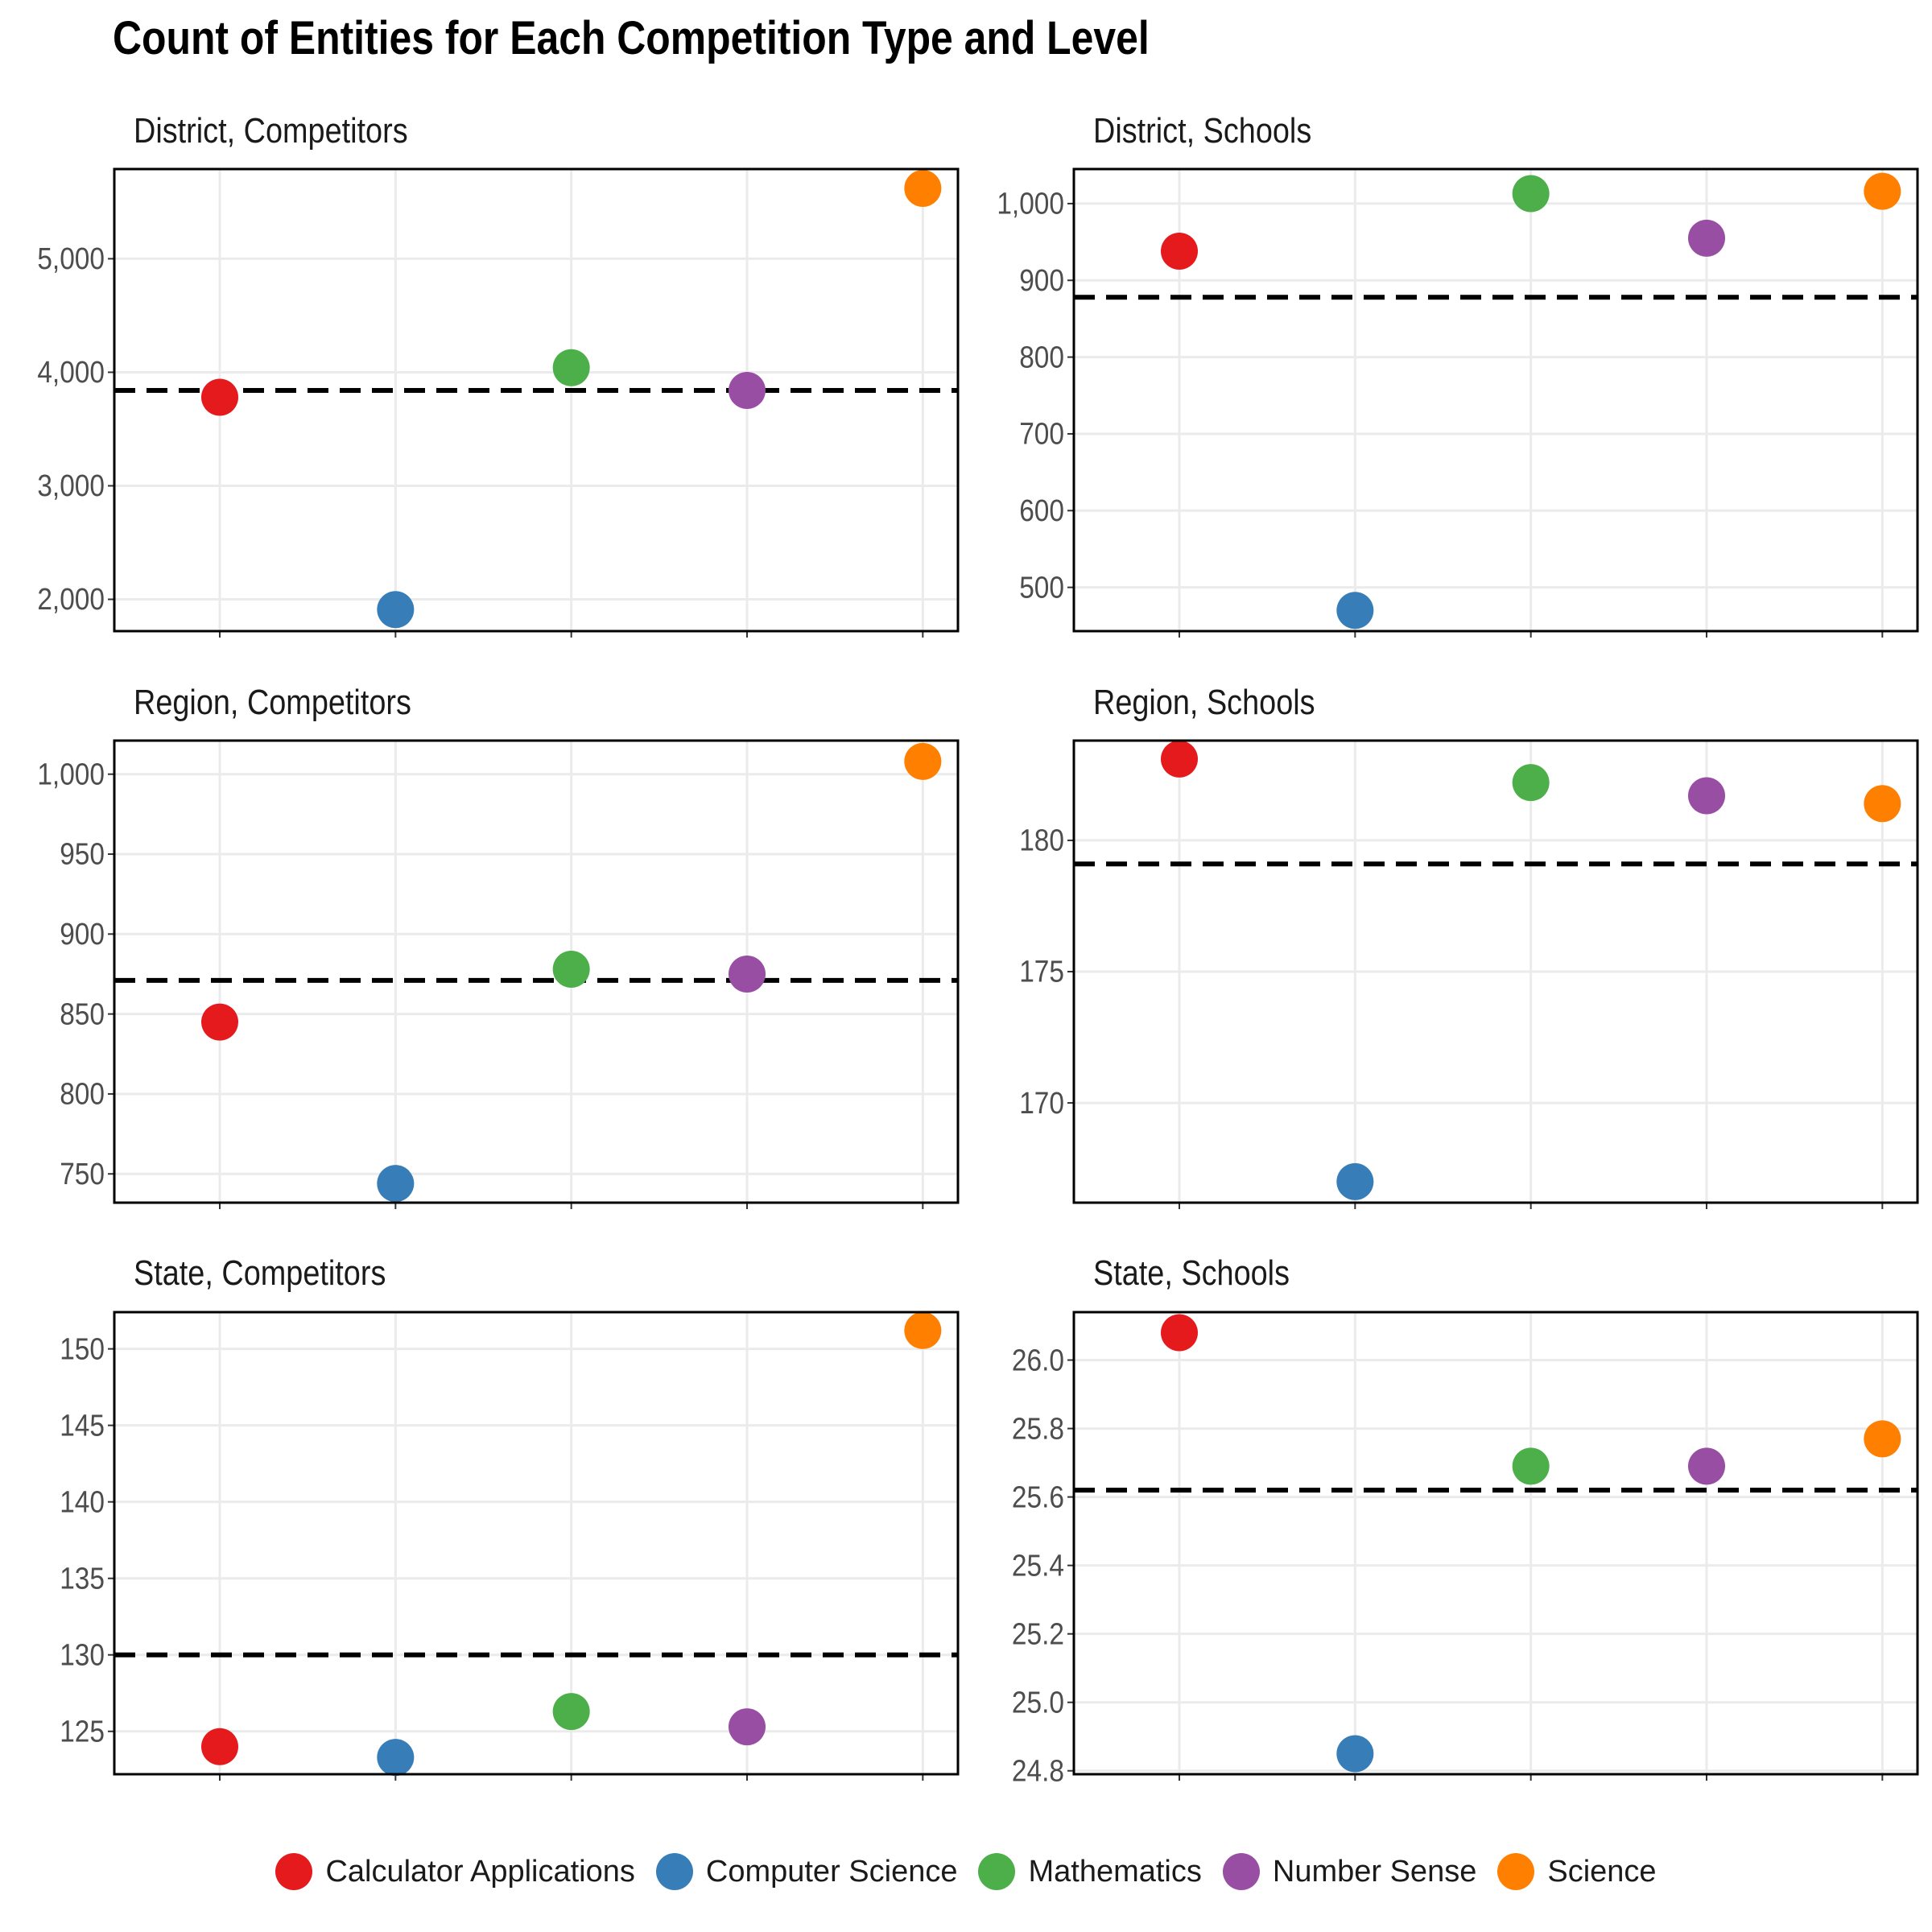 This screenshot has width=1932, height=1932. I want to click on panel-district-schools: 500 600 700 800 900 1,000, so click(1458, 402).